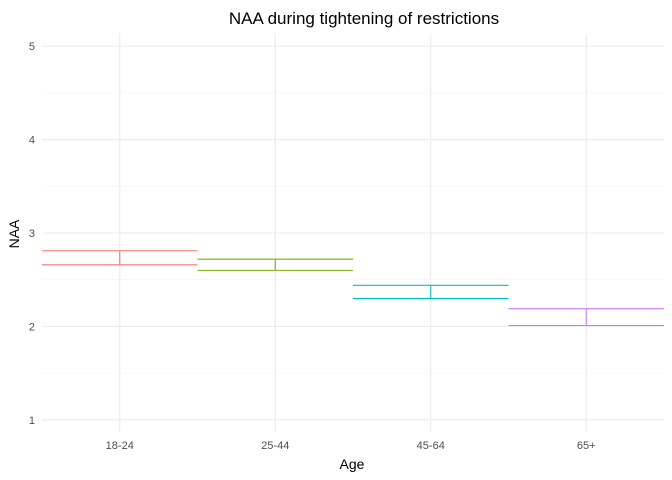  I want to click on y-tick-label: 3, so click(32, 234).